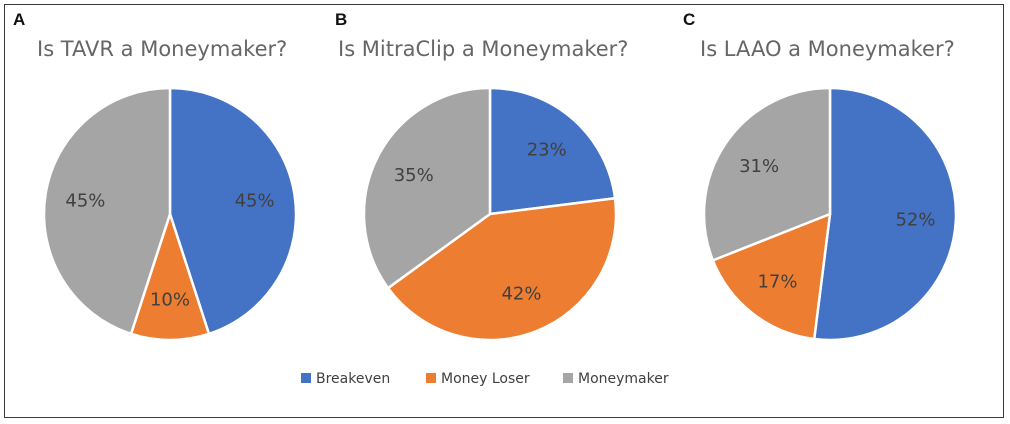 This screenshot has width=1010, height=424. Describe the element at coordinates (827, 49) in the screenshot. I see `chart-title: Is LAAO a Moneymaker?` at that location.